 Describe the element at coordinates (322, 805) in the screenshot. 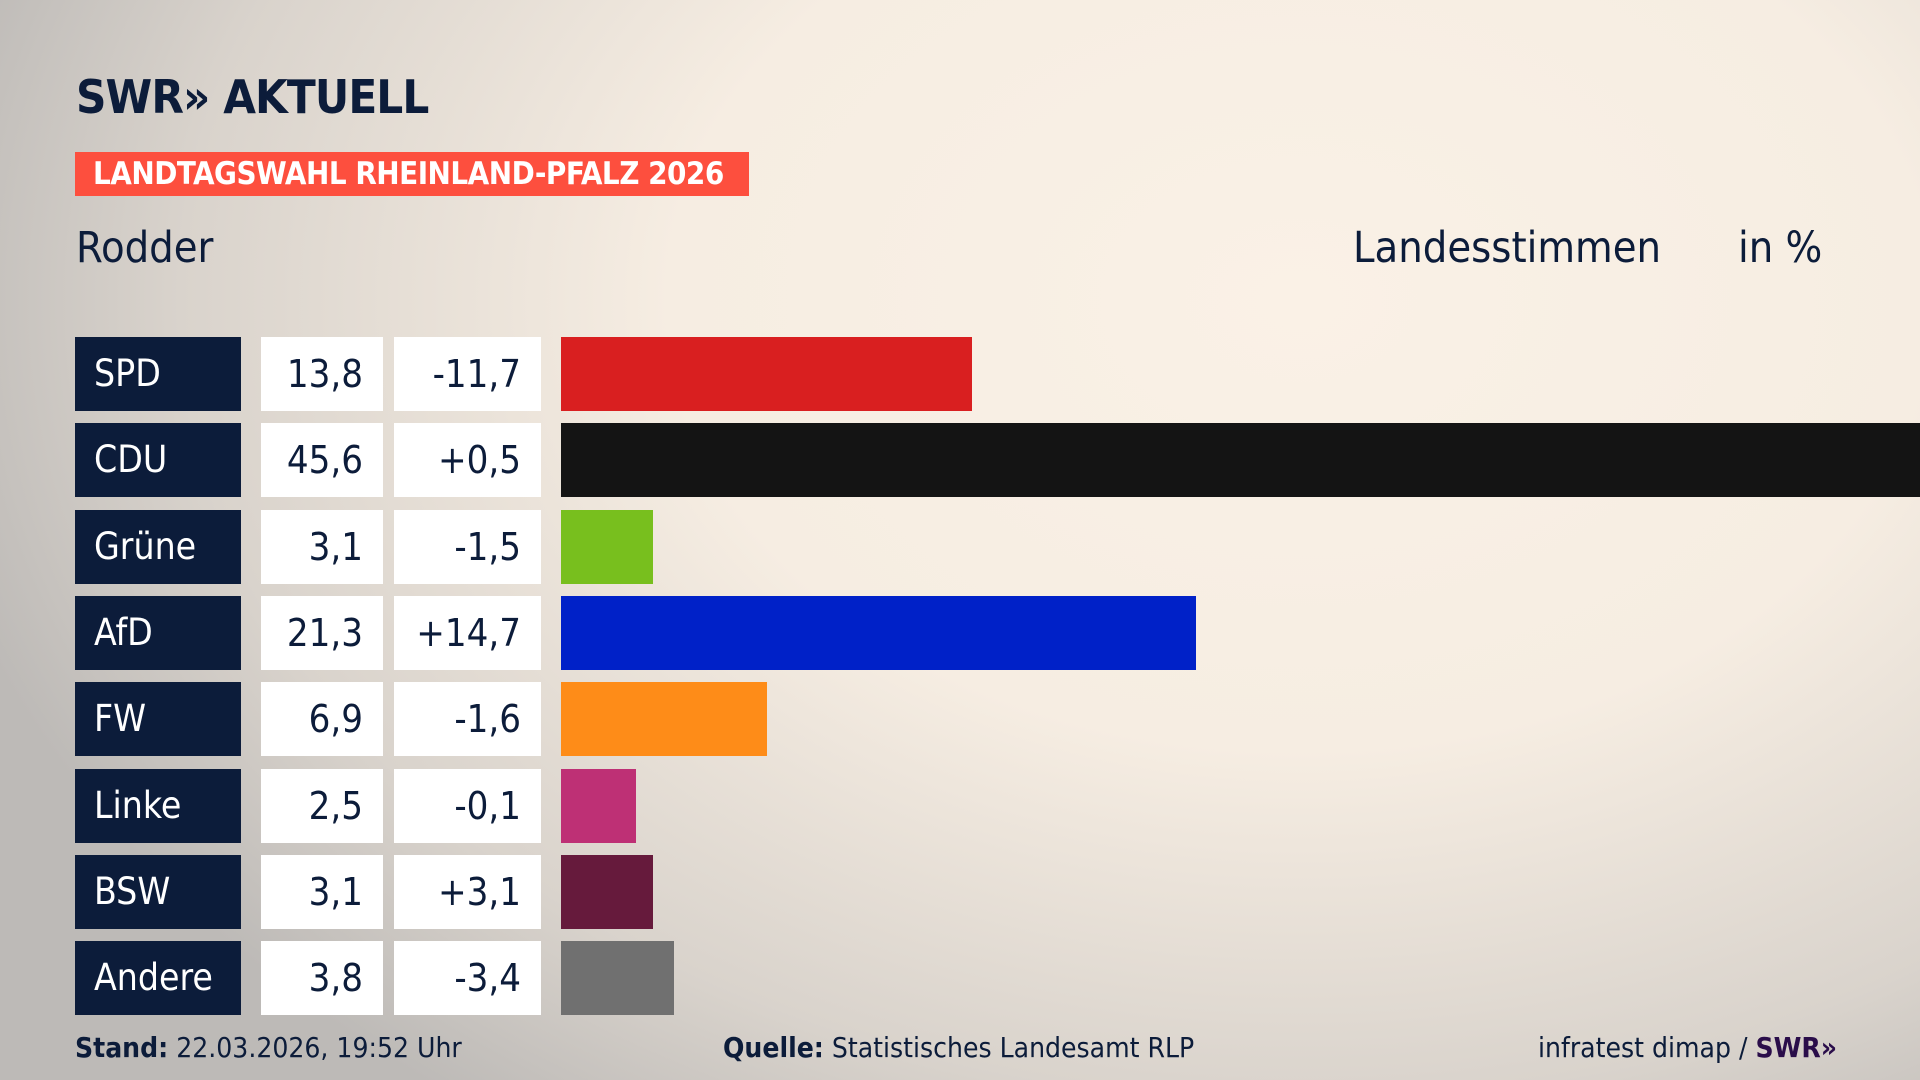

I see `value-label: 2,5` at that location.